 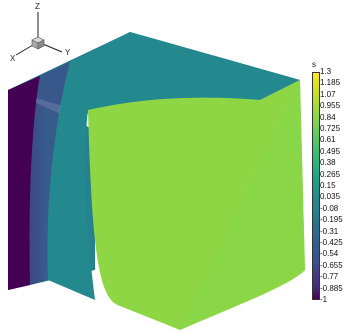 What do you see at coordinates (328, 117) in the screenshot?
I see `colorbar-tick-label: 0.84` at bounding box center [328, 117].